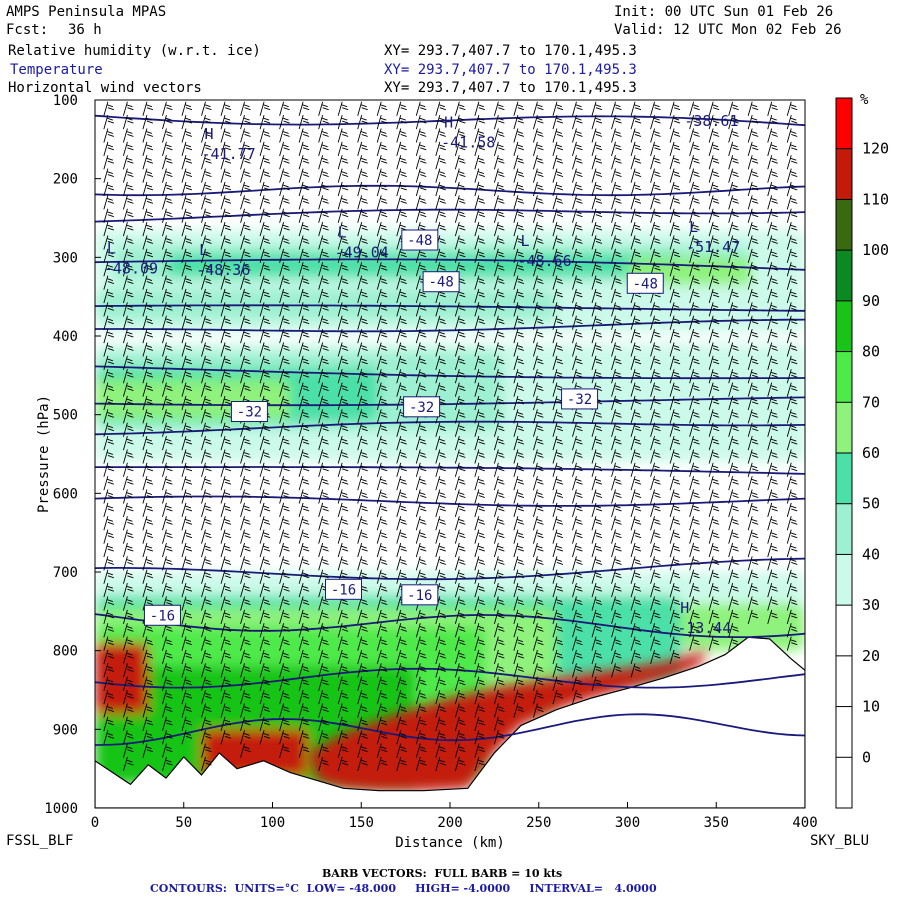  I want to click on contour-label-text: -16, so click(162, 616).